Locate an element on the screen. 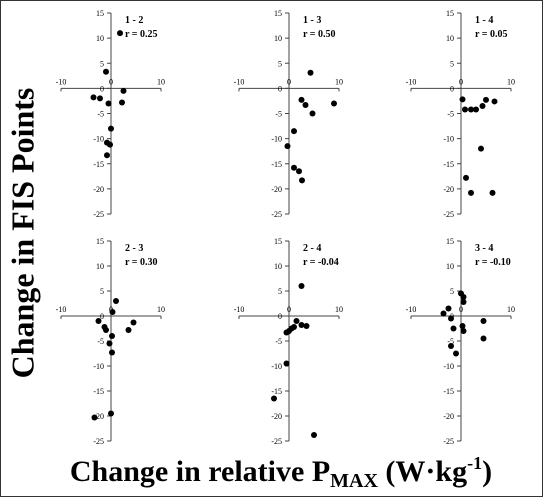 This screenshot has width=543, height=497. x-axis-label-unit-open: (W·kg is located at coordinates (422, 471).